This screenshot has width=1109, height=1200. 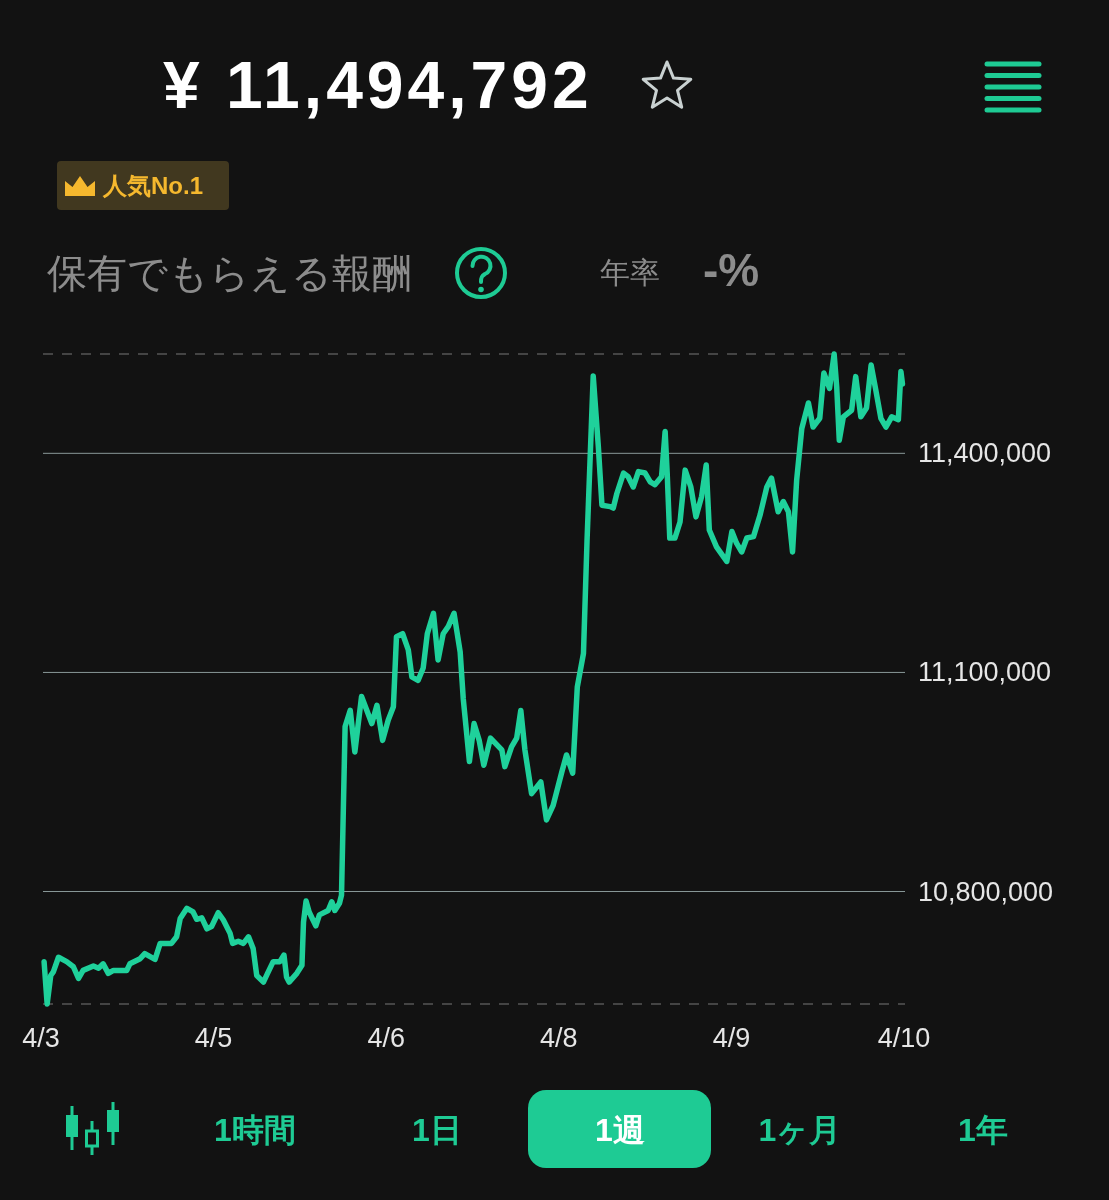 What do you see at coordinates (985, 453) in the screenshot?
I see `y-tick-label: 11,400,000` at bounding box center [985, 453].